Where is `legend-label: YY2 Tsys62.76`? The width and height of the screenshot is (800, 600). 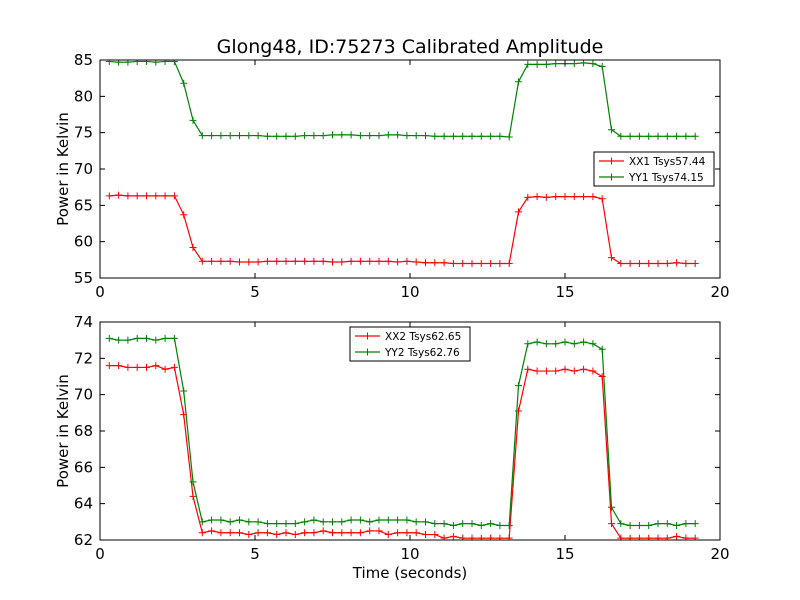 legend-label: YY2 Tsys62.76 is located at coordinates (422, 353).